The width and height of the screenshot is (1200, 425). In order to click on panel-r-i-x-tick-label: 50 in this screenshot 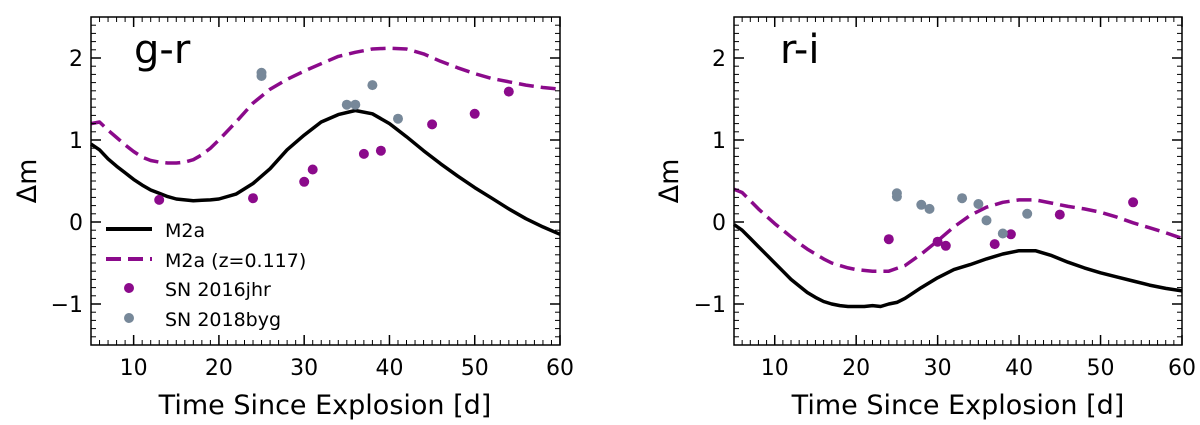, I will do `click(1101, 368)`.